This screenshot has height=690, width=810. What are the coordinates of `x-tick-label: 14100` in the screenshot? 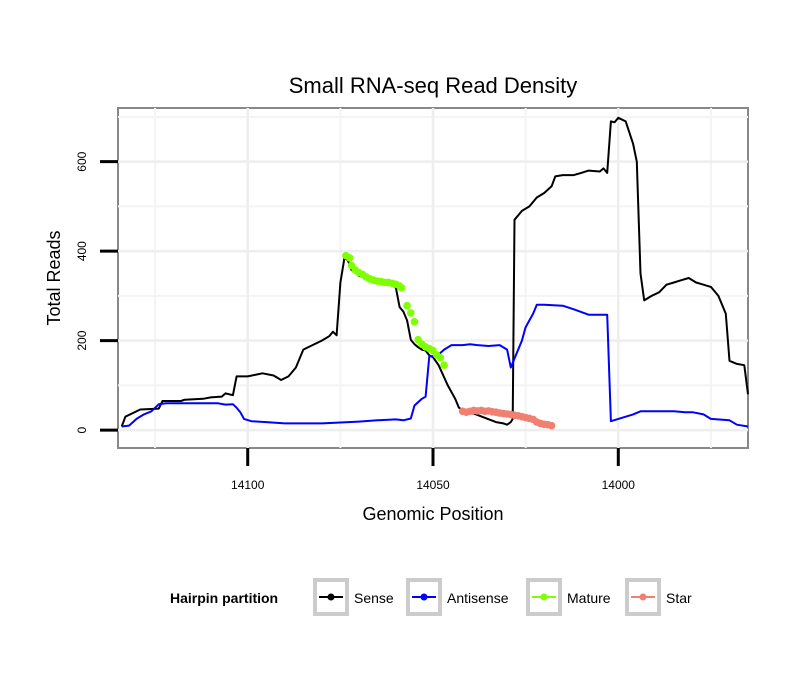 It's located at (248, 485).